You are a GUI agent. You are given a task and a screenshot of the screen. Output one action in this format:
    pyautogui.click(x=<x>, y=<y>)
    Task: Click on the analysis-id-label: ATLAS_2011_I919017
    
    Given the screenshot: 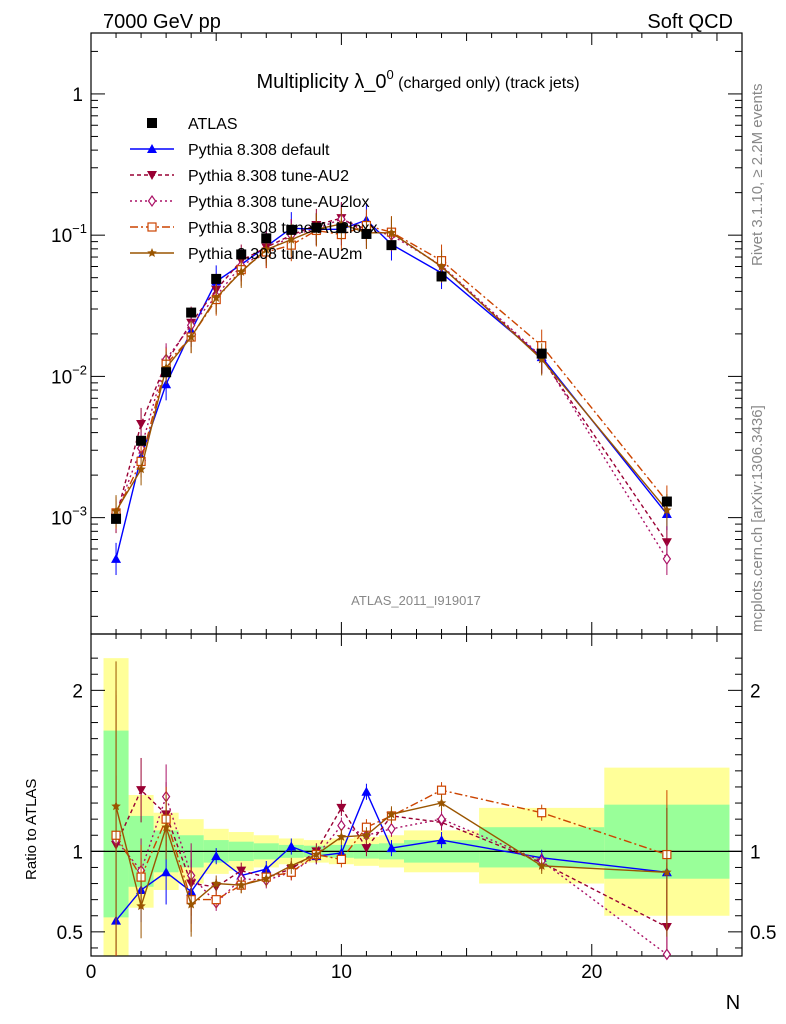 What is the action you would take?
    pyautogui.click(x=416, y=600)
    